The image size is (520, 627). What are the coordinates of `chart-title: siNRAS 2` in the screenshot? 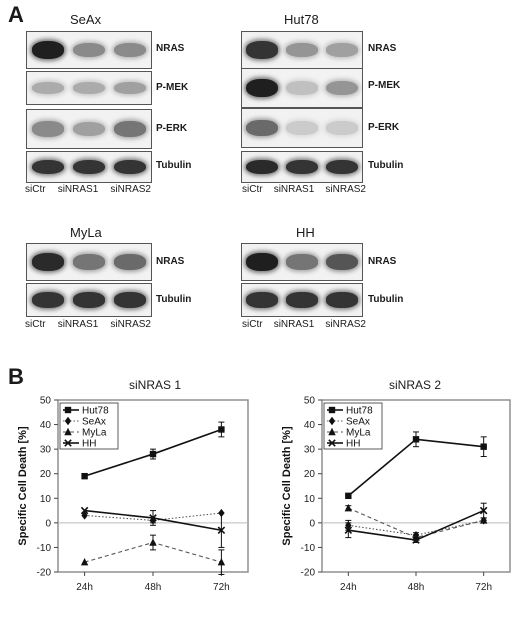 It's located at (414, 385).